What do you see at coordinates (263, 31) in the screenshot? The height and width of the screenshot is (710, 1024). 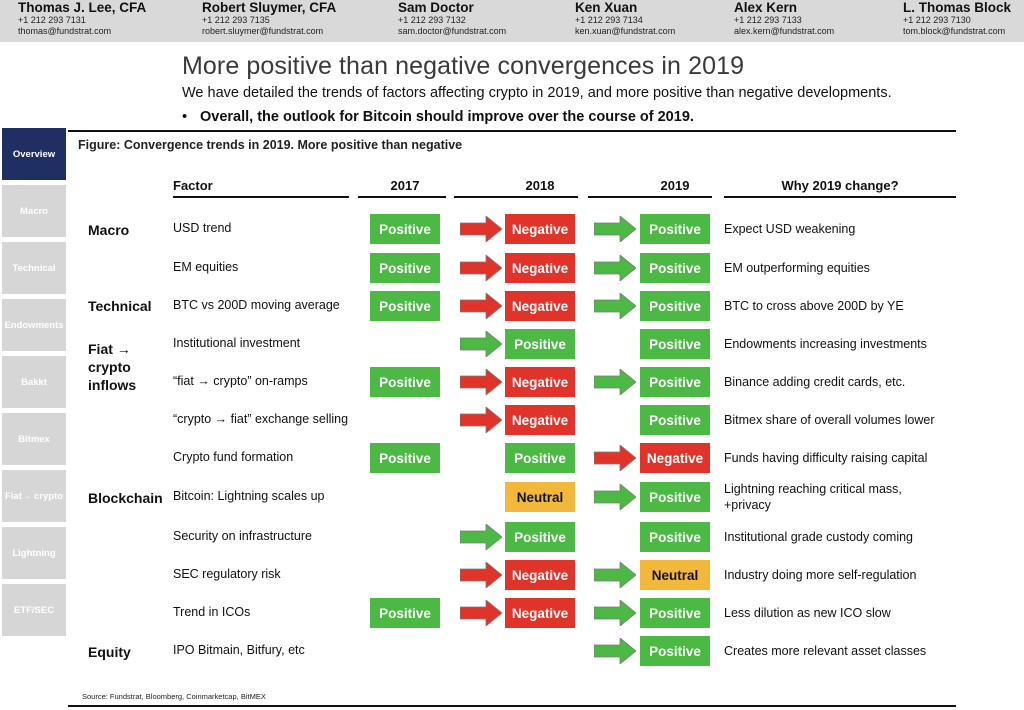 I see `analyst-email: robert.sluymer@fundstrat.com` at bounding box center [263, 31].